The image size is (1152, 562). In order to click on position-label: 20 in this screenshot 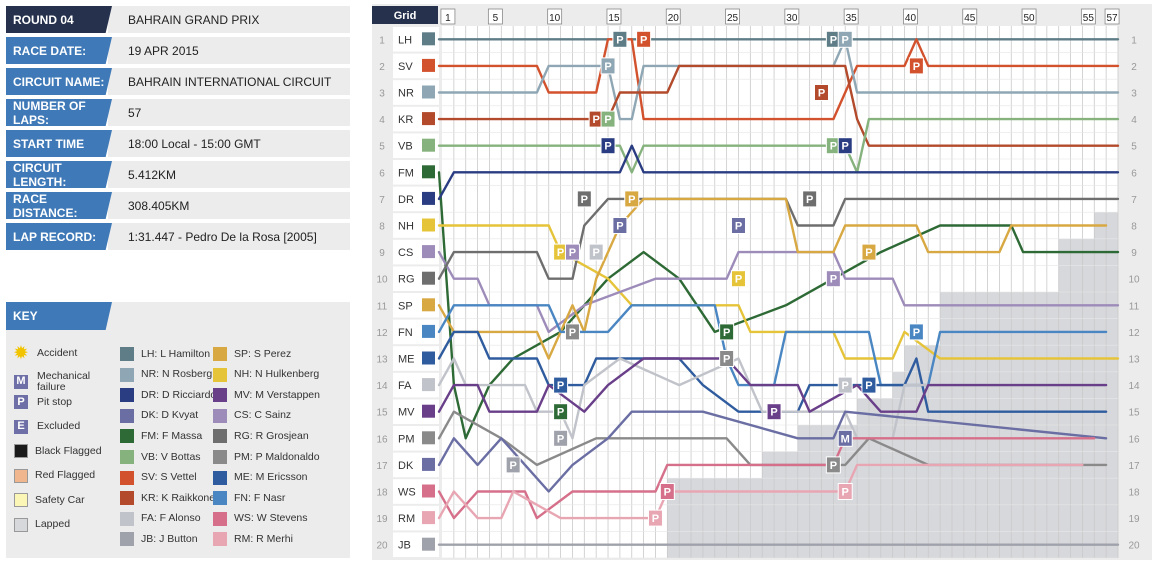, I will do `click(382, 546)`.